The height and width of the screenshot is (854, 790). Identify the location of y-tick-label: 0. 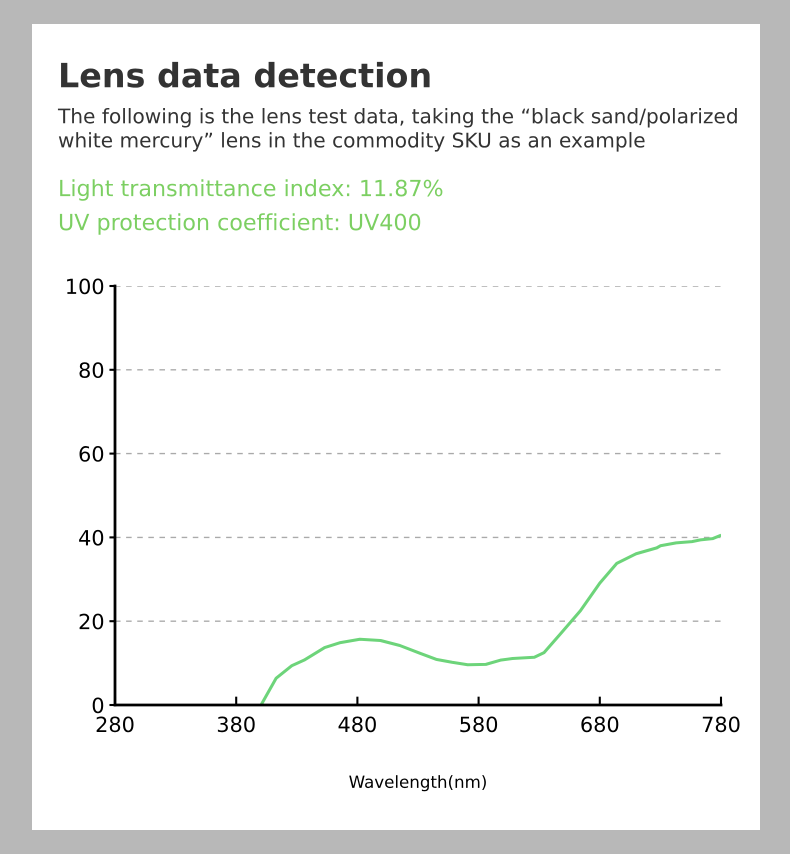
(98, 705).